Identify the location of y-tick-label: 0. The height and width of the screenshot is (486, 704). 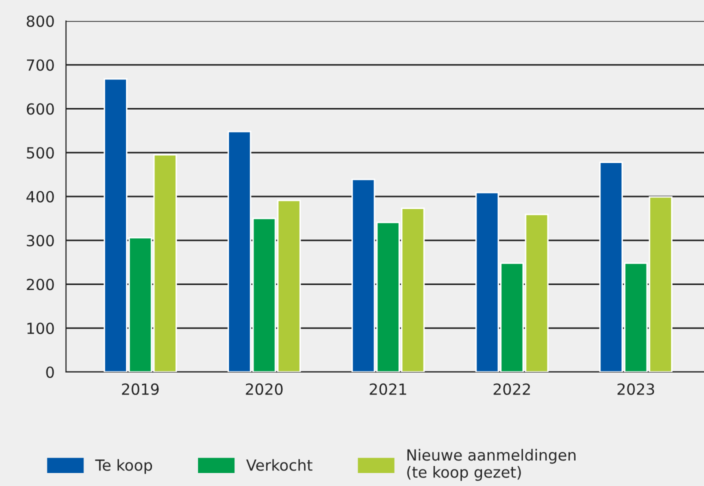
(50, 372).